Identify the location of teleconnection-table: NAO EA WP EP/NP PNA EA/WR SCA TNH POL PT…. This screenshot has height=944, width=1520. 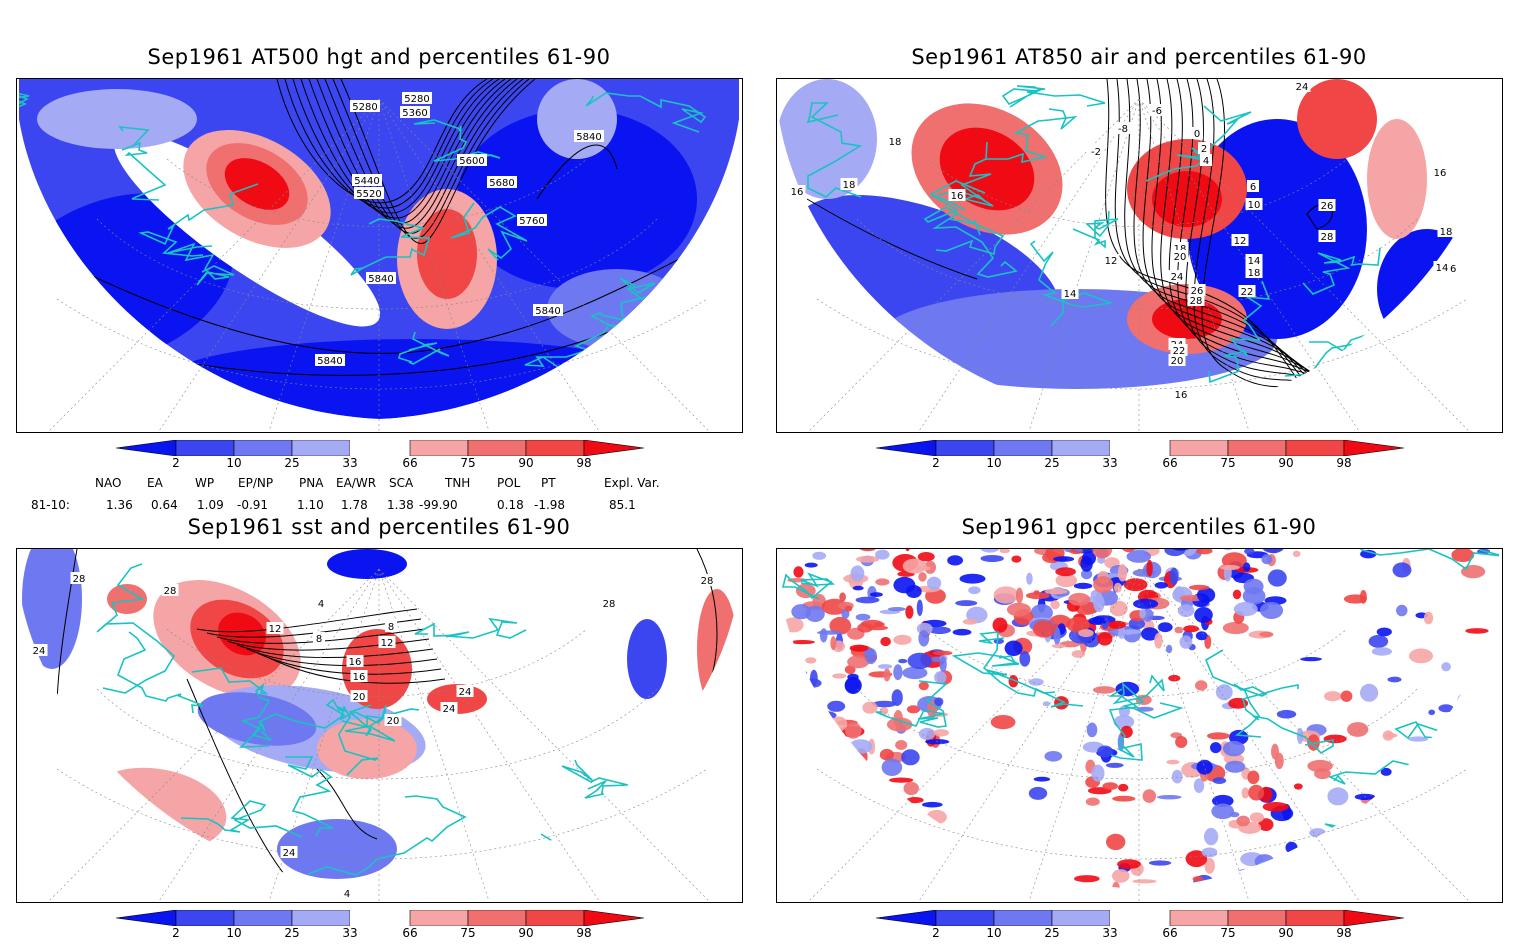
(380, 494).